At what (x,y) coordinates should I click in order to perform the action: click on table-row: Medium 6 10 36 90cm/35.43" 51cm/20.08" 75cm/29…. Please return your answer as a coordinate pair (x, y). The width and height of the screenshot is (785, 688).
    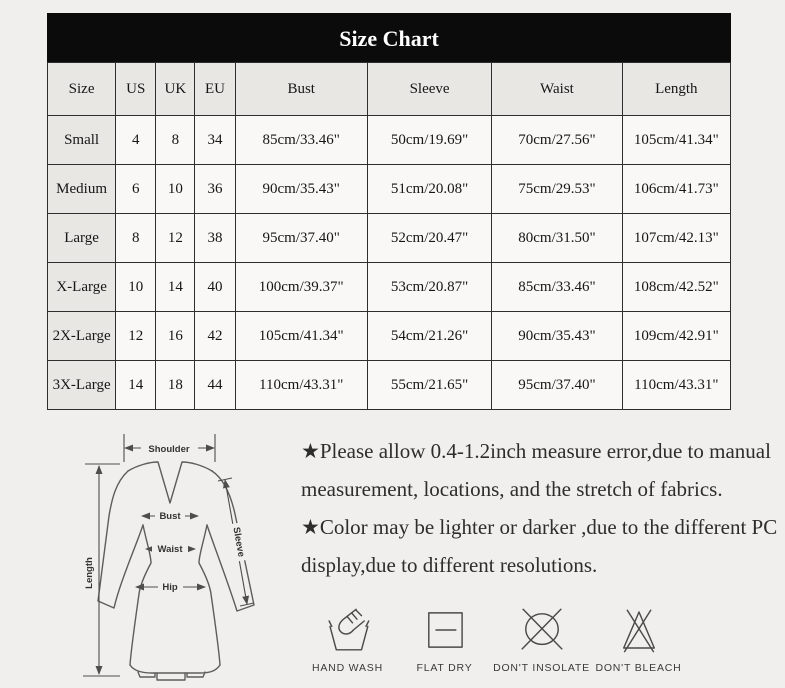
    Looking at the image, I should click on (389, 189).